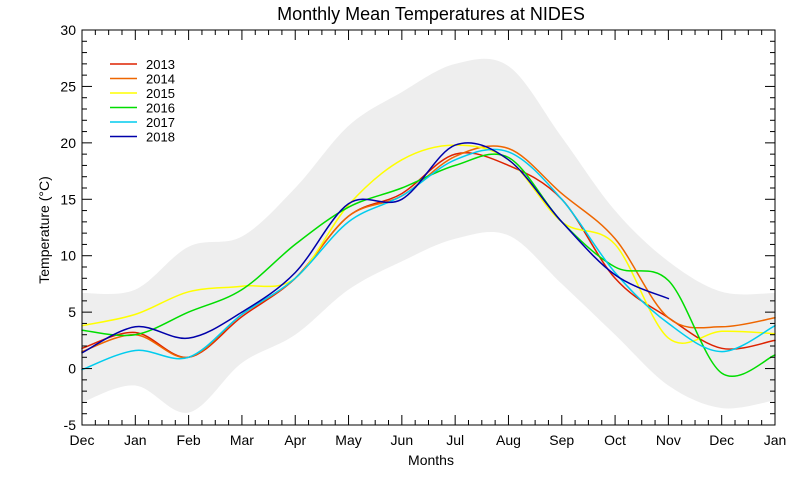 This screenshot has width=800, height=480. I want to click on y-tick-label: 25, so click(68, 86).